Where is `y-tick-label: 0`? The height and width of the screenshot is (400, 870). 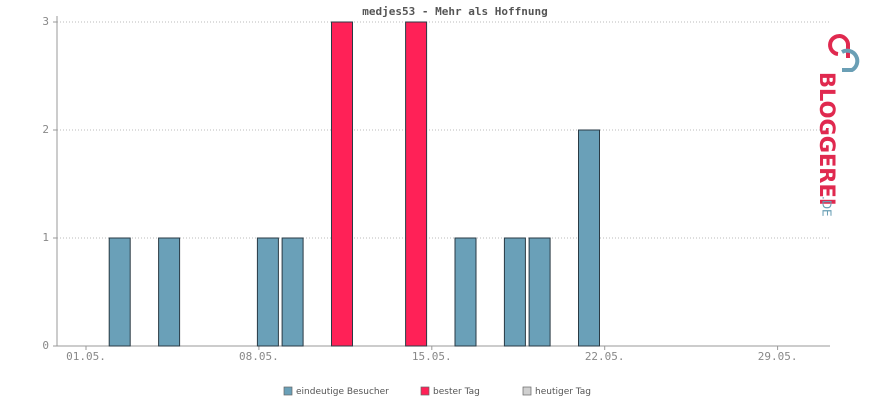 y-tick-label: 0 is located at coordinates (45, 345).